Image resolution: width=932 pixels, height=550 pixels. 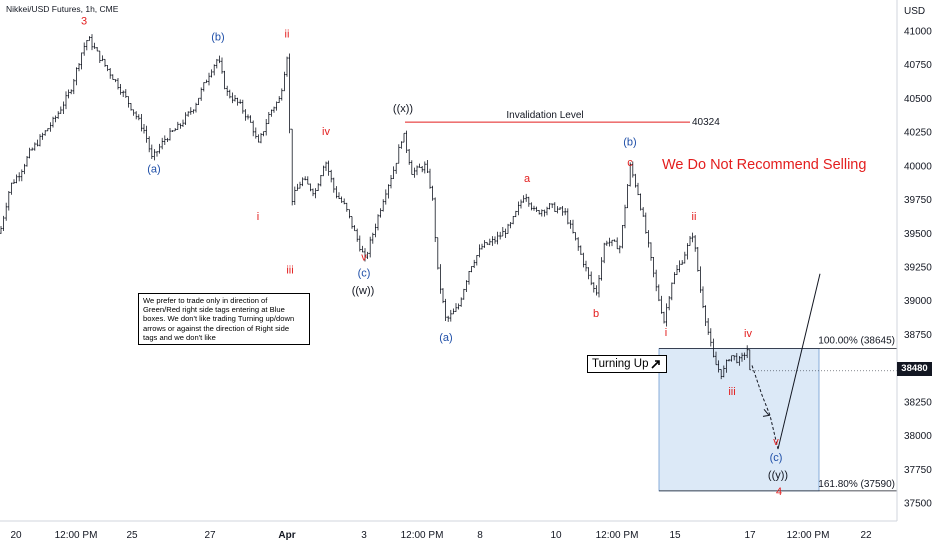 I want to click on wave-label: ((w)), so click(x=363, y=291).